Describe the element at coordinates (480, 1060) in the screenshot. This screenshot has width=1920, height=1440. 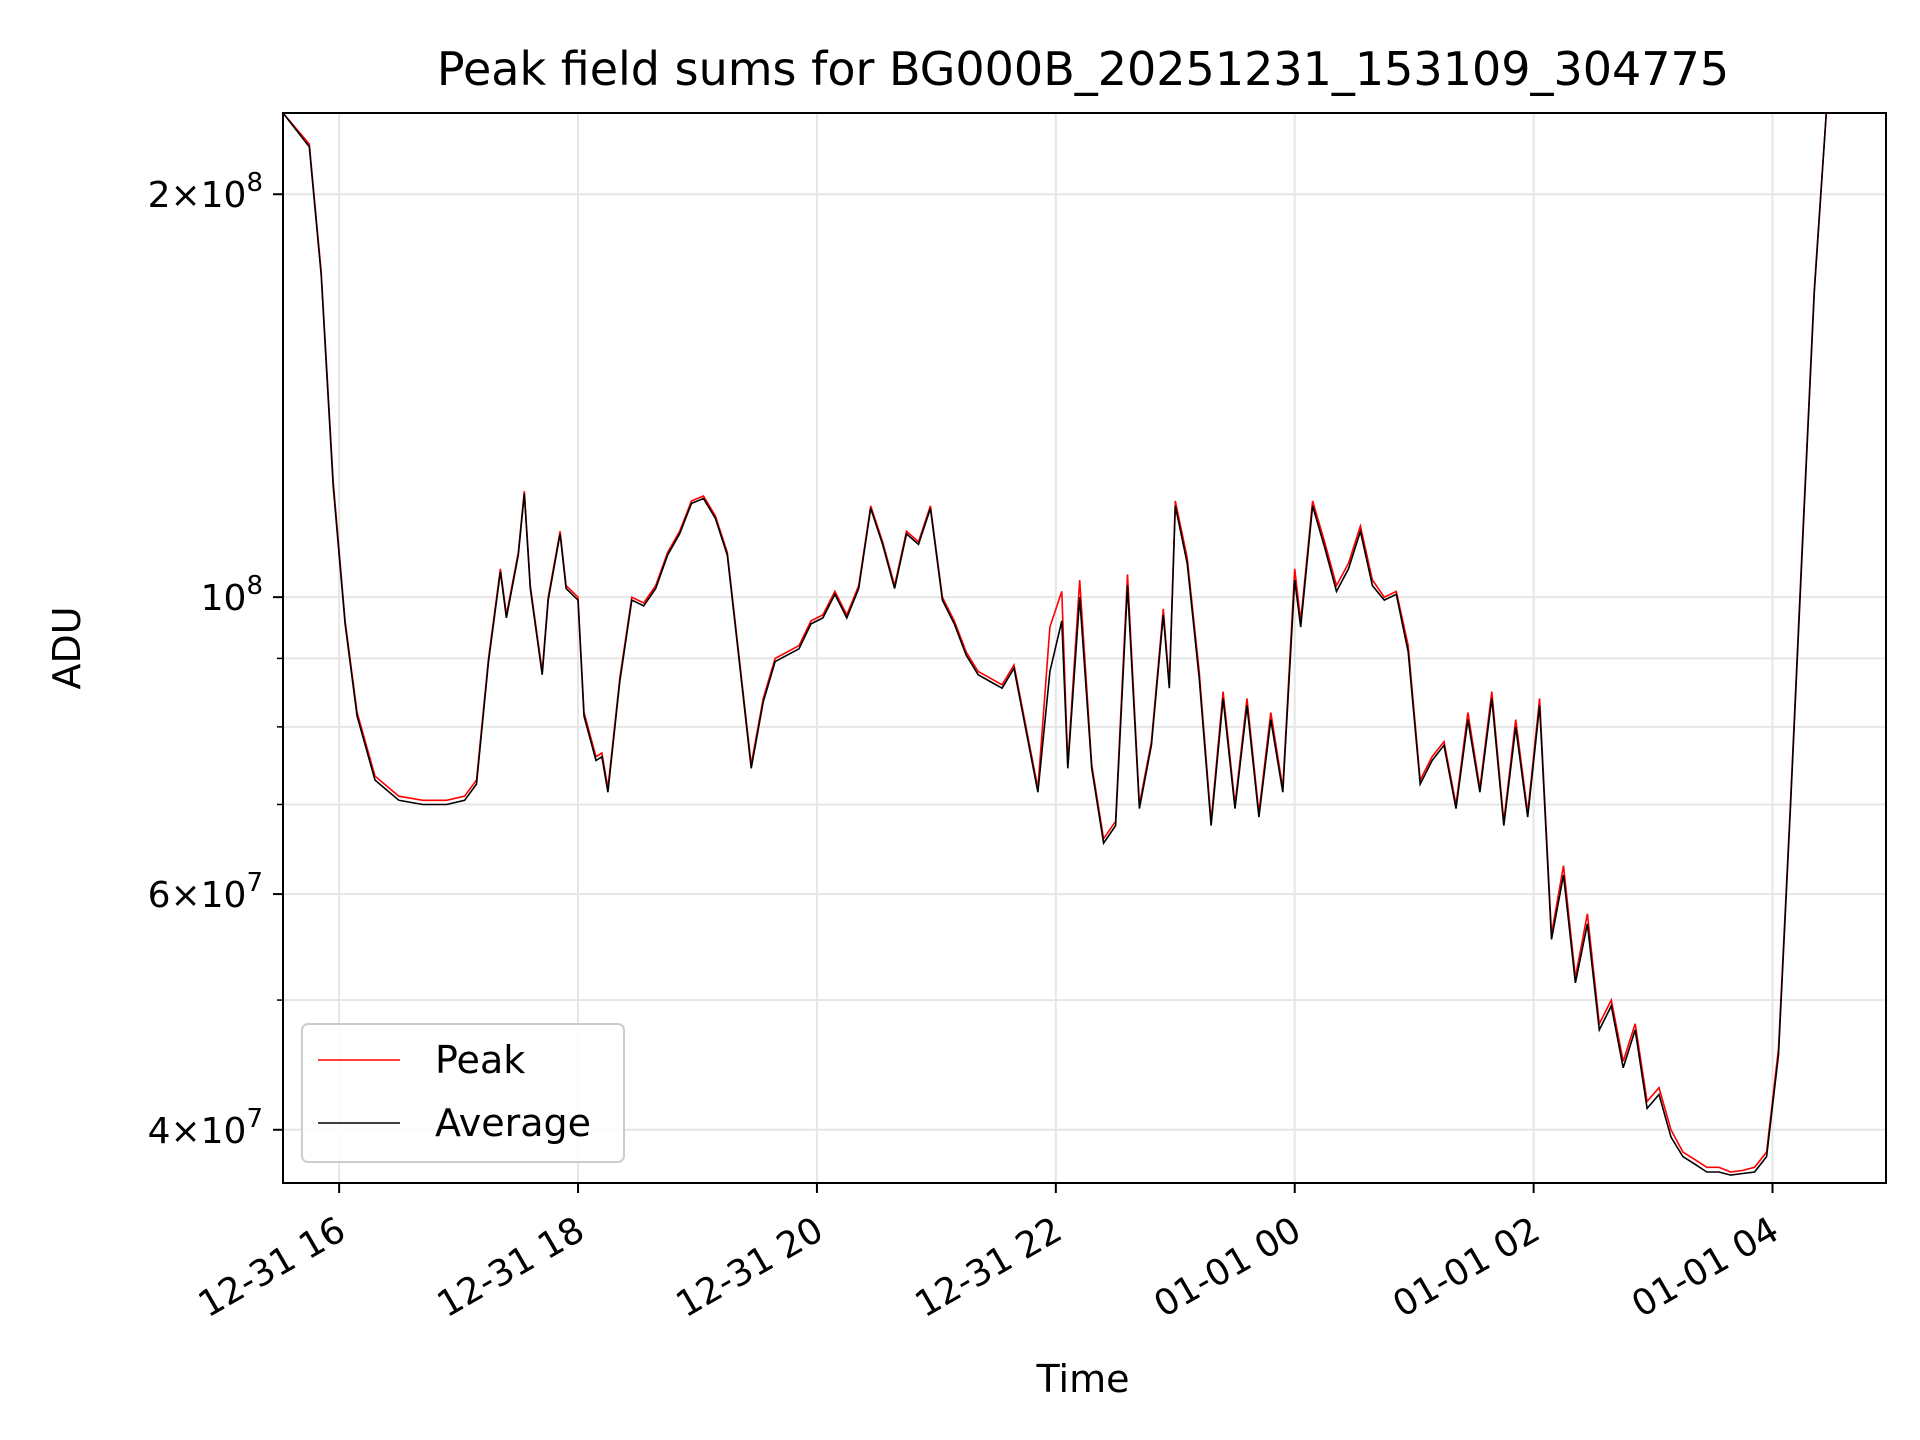
I see `legend-label-peak: Peak` at that location.